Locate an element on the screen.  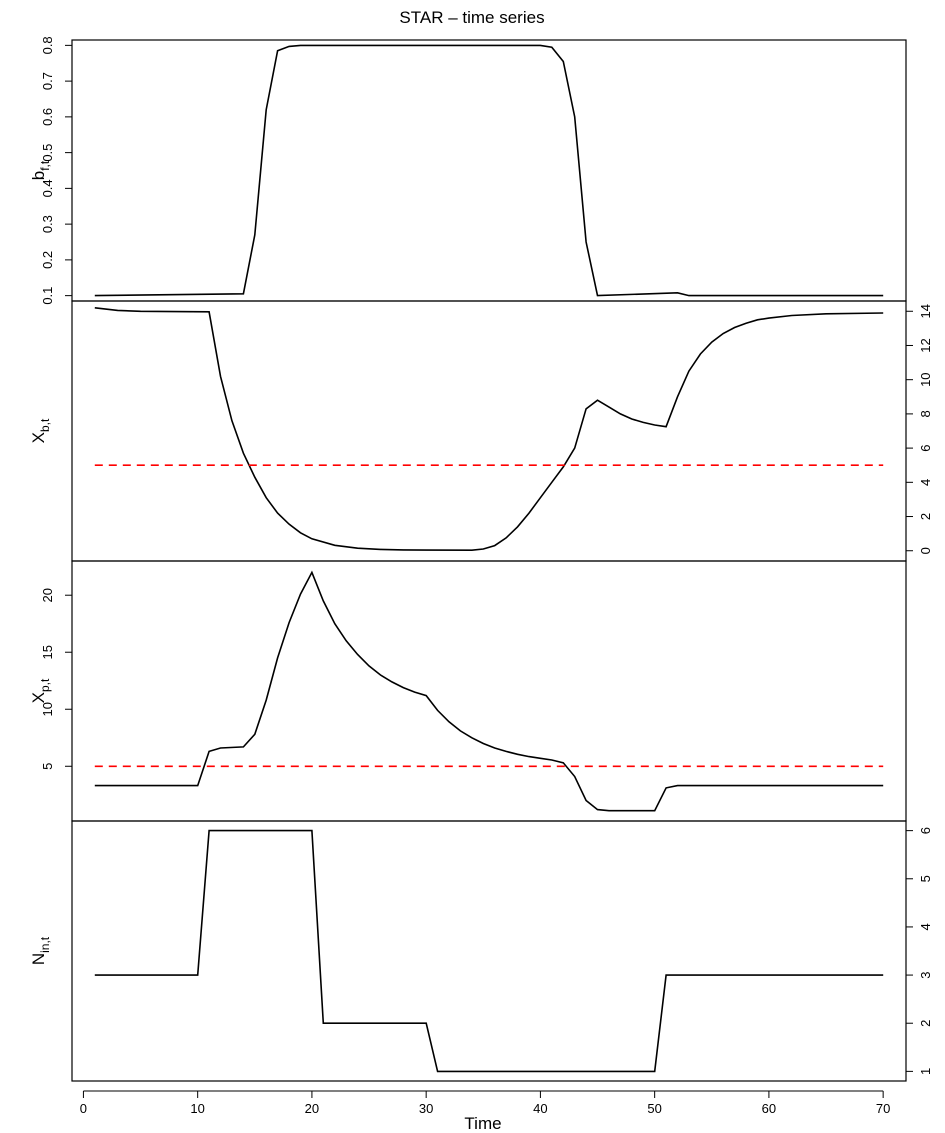
y-tick-label-nin: 6 is located at coordinates (925, 830).